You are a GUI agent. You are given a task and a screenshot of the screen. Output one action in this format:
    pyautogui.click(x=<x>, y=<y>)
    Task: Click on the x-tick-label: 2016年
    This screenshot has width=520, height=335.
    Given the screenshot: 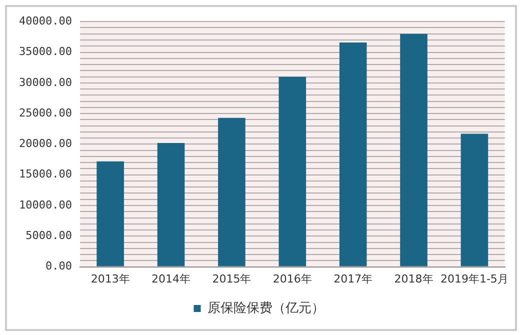 What is the action you would take?
    pyautogui.click(x=292, y=279)
    